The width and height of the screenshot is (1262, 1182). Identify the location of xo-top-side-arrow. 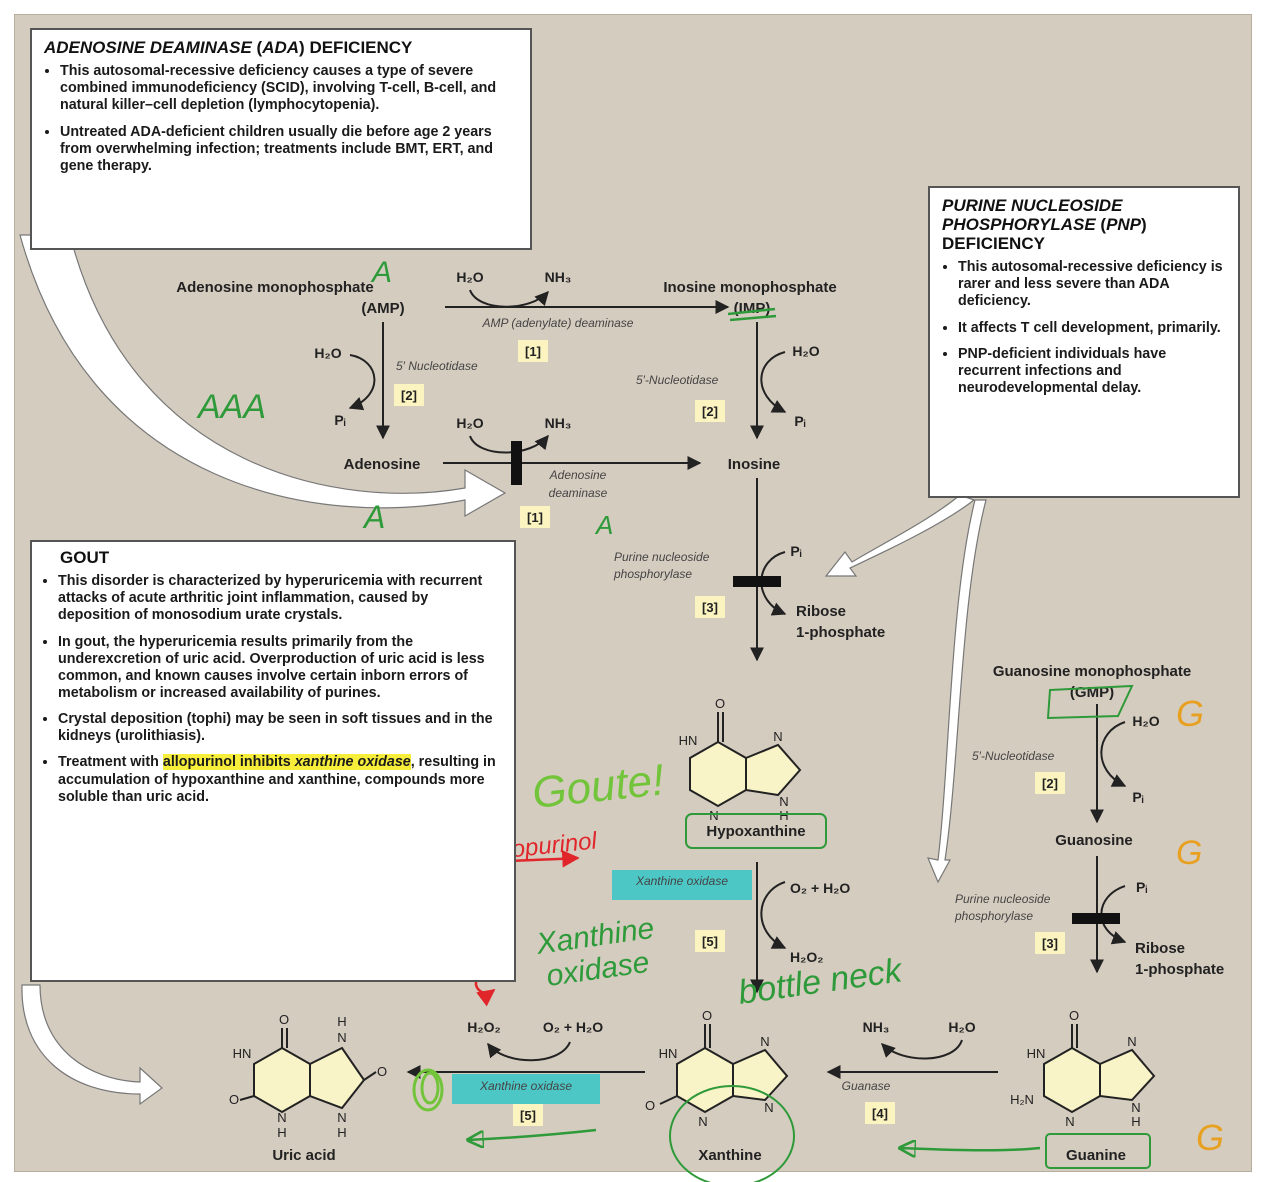
(773, 915).